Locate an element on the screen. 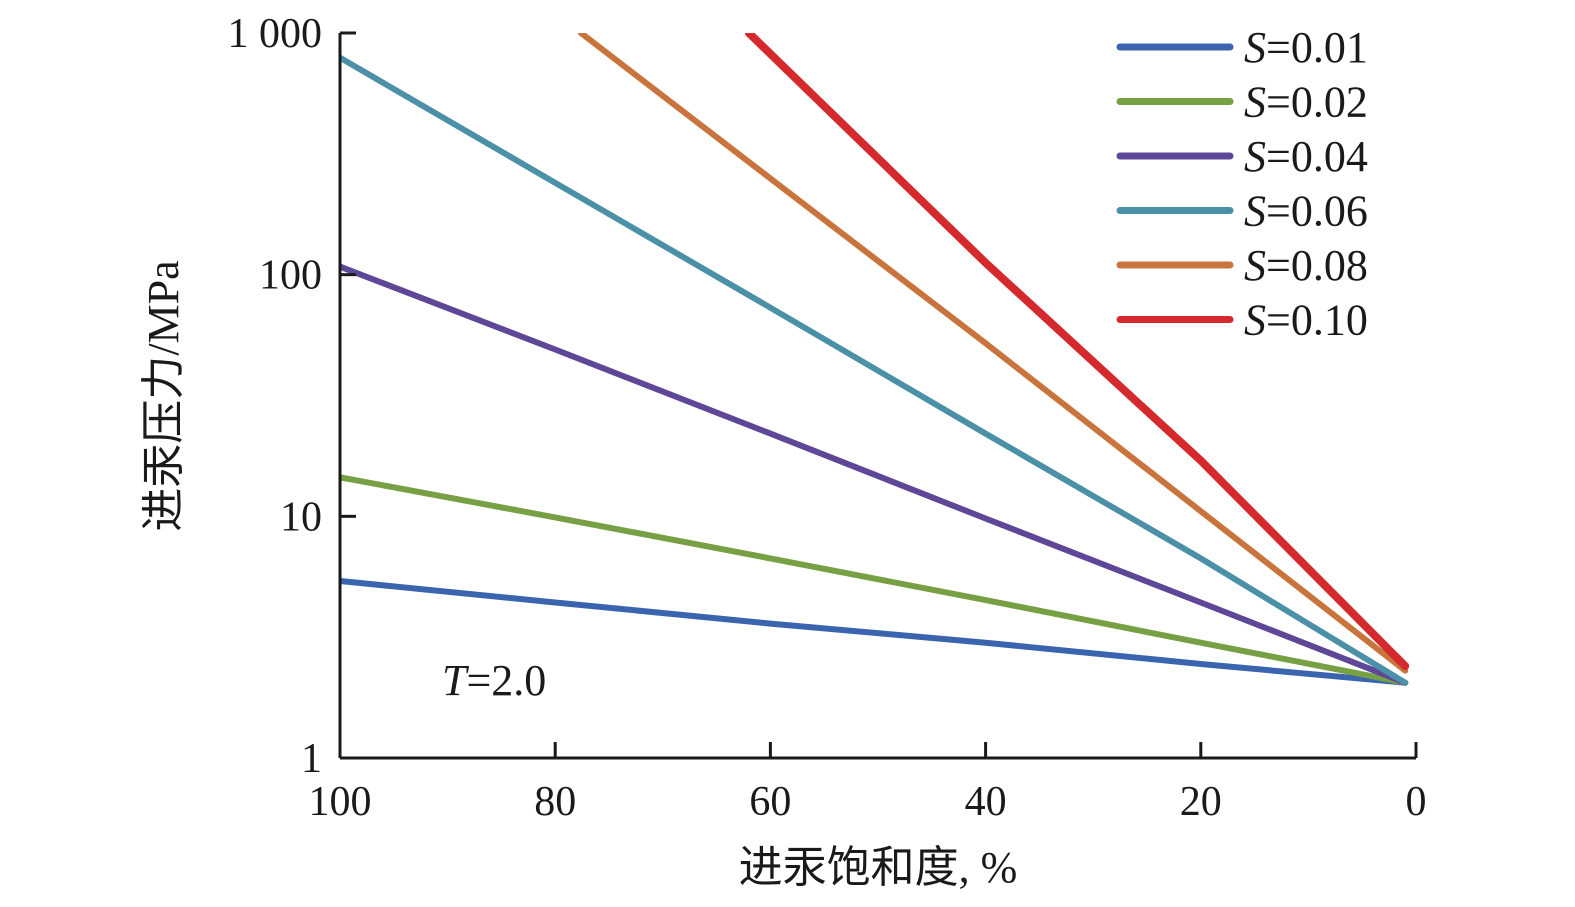  y-tick-label: 100 is located at coordinates (290, 276).